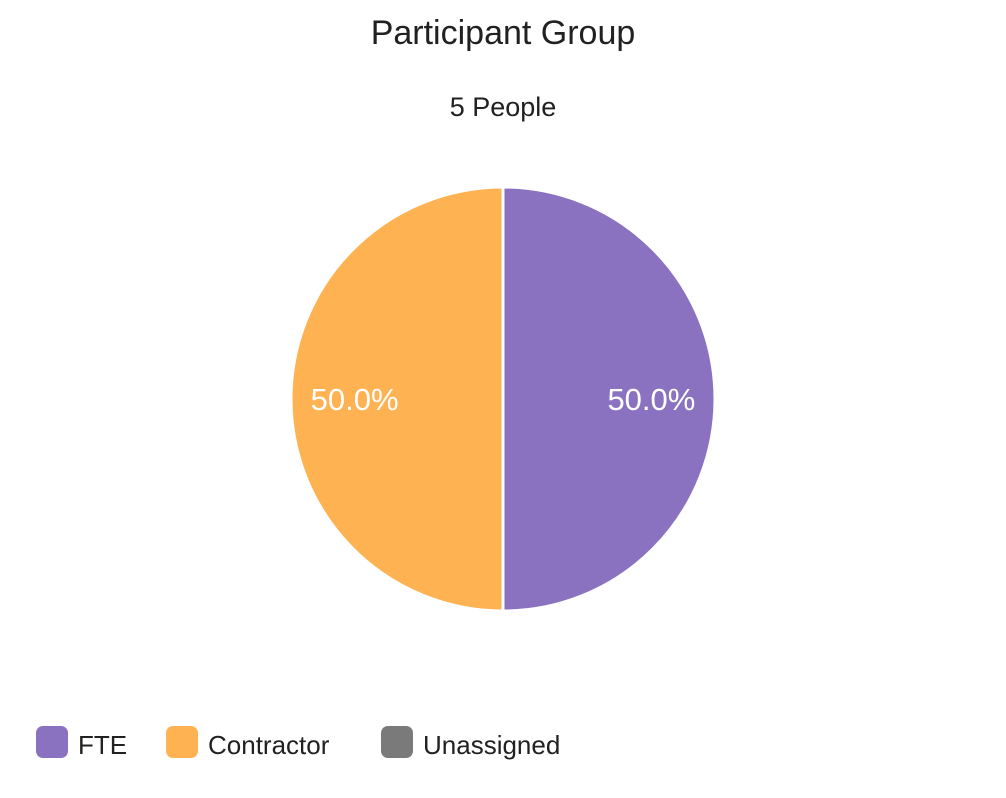 The image size is (1006, 798). What do you see at coordinates (103, 744) in the screenshot?
I see `legend-label-fte: FTE` at bounding box center [103, 744].